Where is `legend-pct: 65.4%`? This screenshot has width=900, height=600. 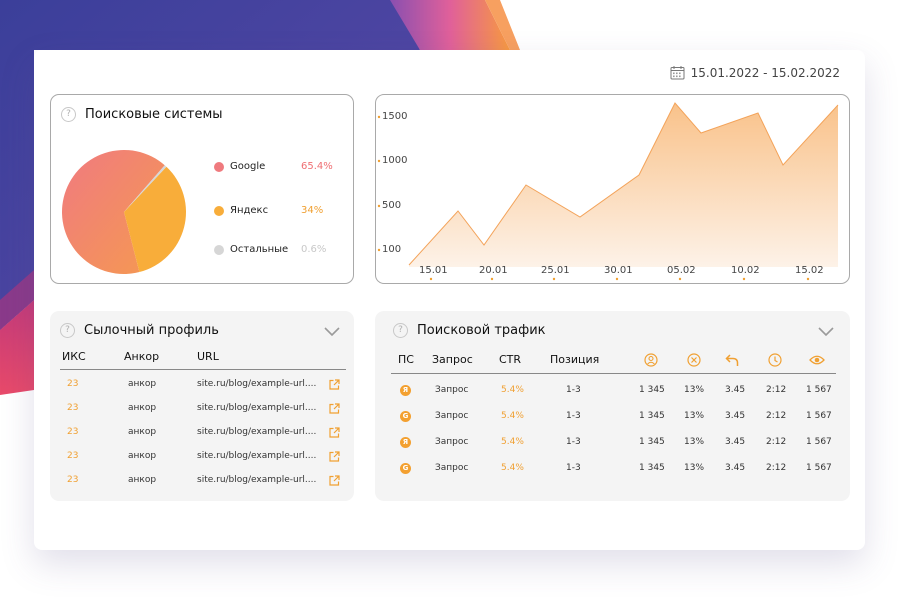
legend-pct: 65.4% is located at coordinates (317, 166).